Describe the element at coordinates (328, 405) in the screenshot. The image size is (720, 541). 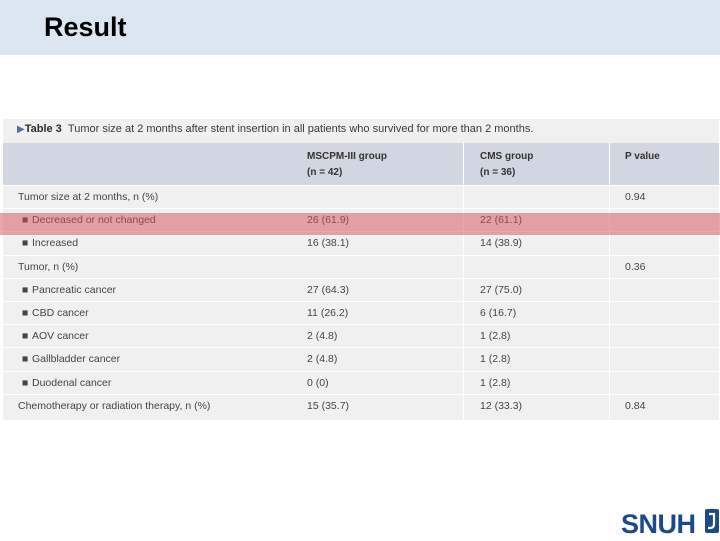
I see `cell-mscpm: 15 (35.7)` at that location.